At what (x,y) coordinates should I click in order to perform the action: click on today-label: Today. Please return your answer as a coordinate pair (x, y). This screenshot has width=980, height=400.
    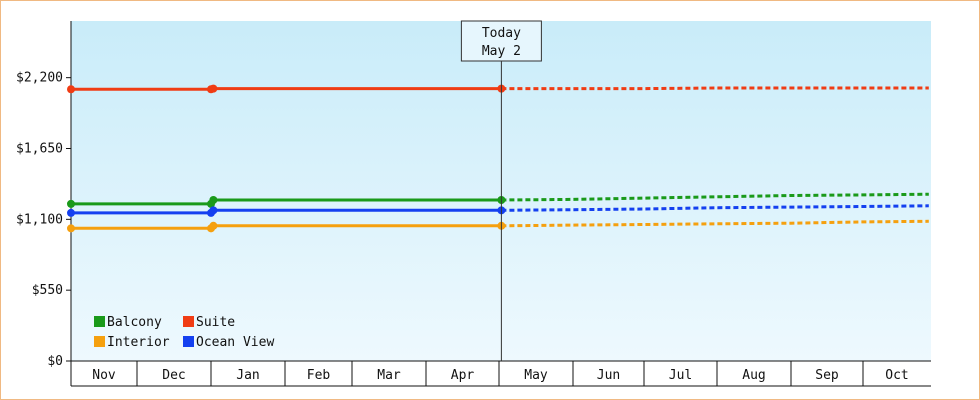
    Looking at the image, I should click on (501, 33).